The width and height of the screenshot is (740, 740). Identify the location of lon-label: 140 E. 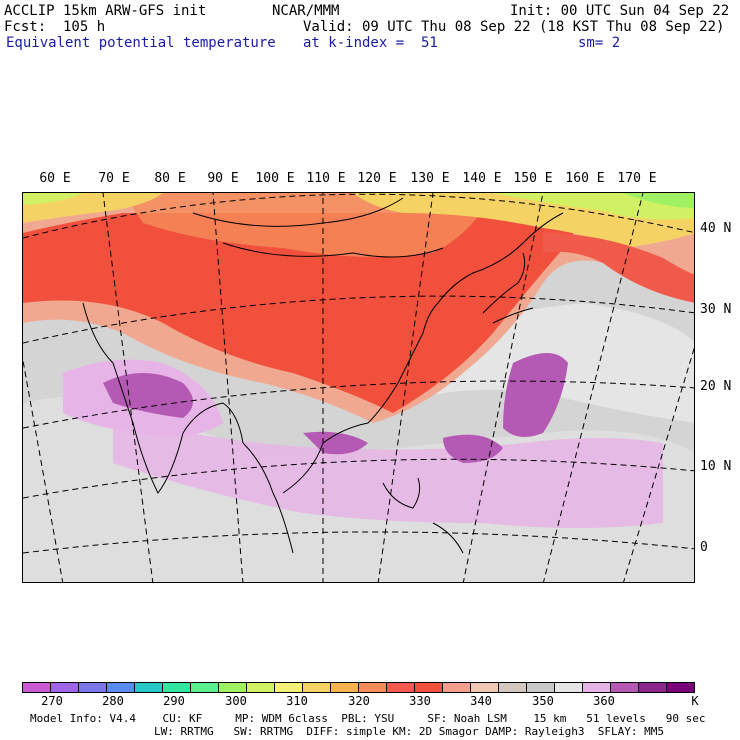
(482, 178).